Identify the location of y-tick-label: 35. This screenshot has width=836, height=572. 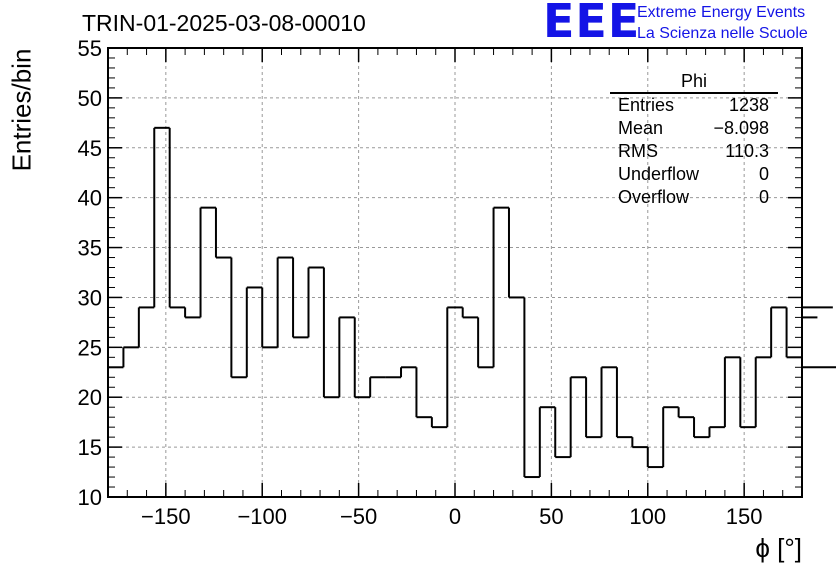
(90, 248).